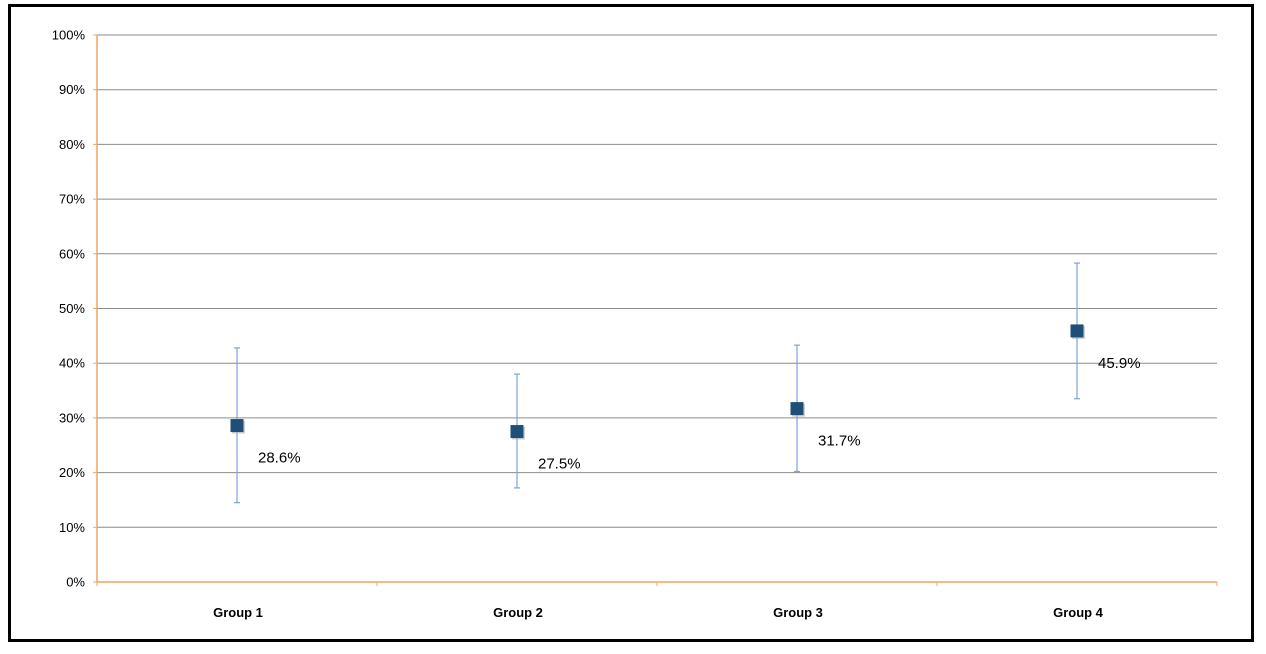 The height and width of the screenshot is (654, 1266). What do you see at coordinates (72, 417) in the screenshot?
I see `y-tick-label: 30%` at bounding box center [72, 417].